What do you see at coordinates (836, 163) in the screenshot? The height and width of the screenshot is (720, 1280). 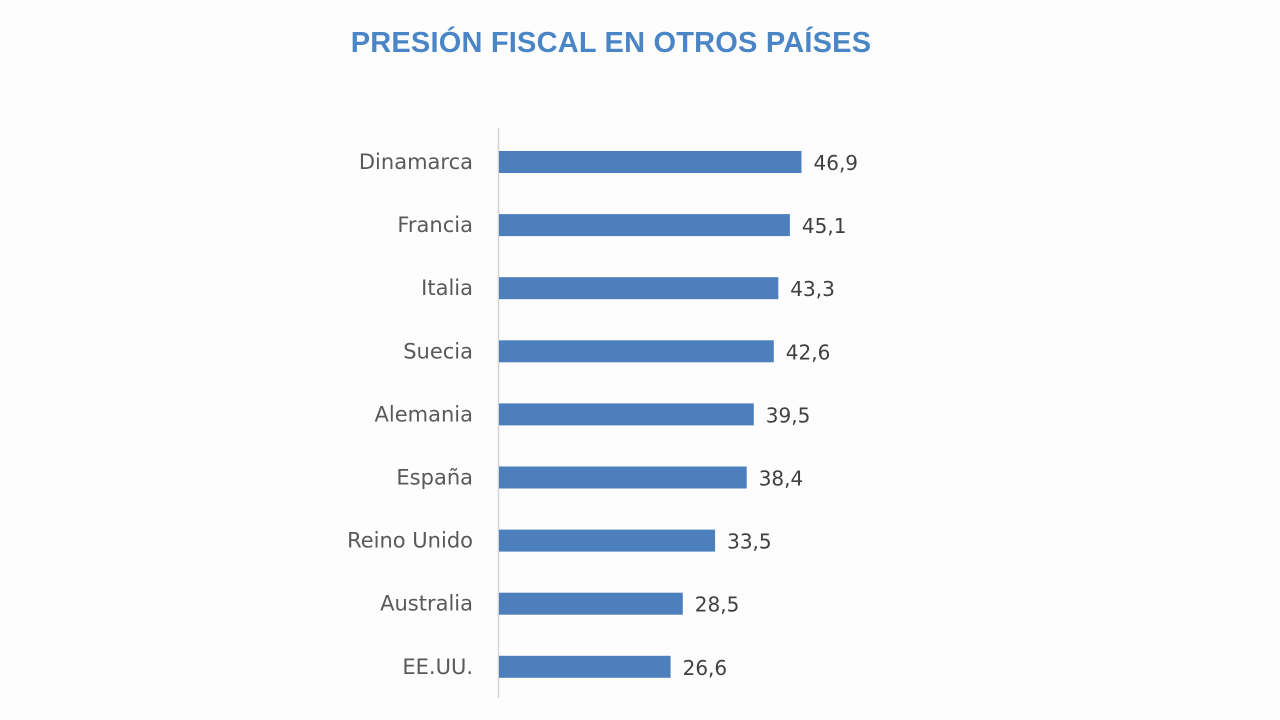 I see `value-label: 46,9` at bounding box center [836, 163].